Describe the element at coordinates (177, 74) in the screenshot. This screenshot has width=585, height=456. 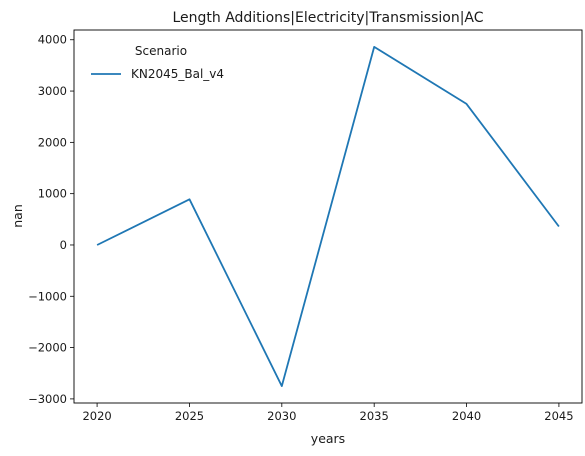
I see `legend-label: KN2045_Bal_v4` at that location.